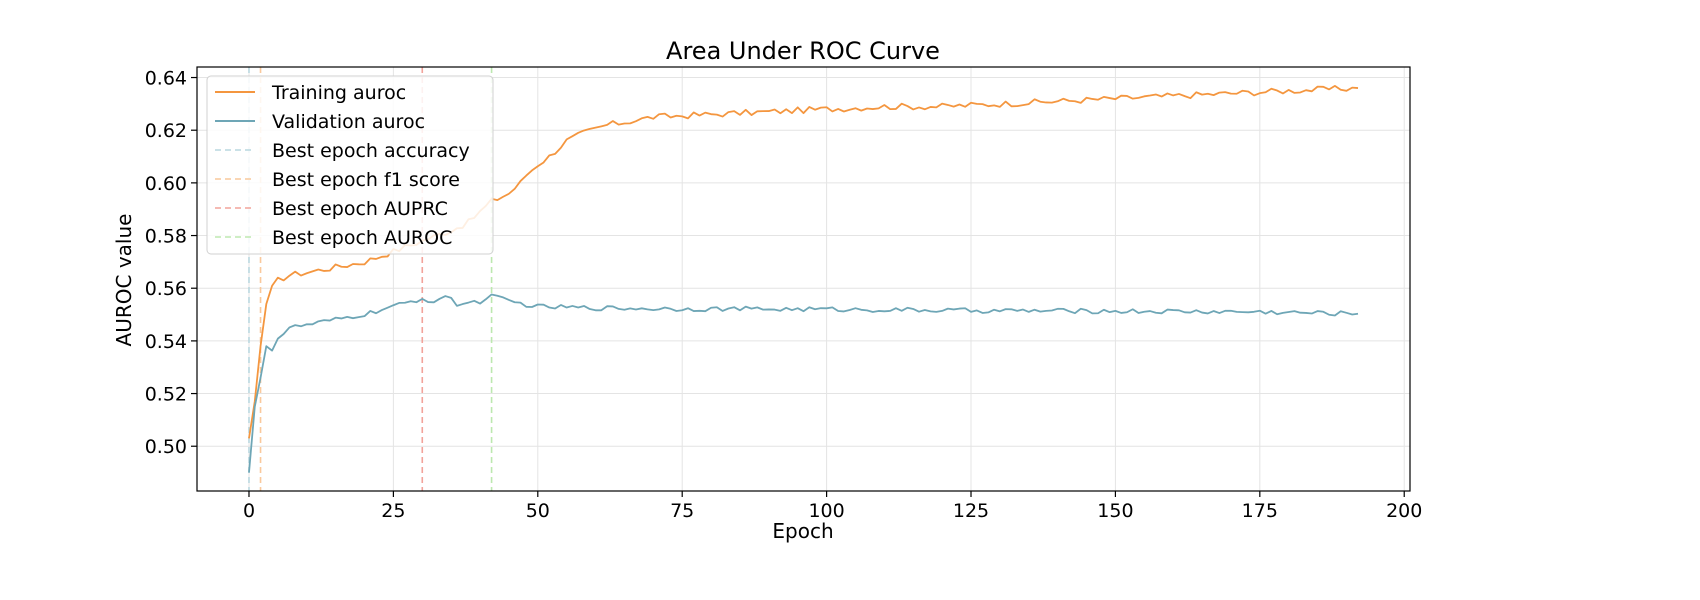  What do you see at coordinates (124, 280) in the screenshot?
I see `y-axis-title: AUROC value` at bounding box center [124, 280].